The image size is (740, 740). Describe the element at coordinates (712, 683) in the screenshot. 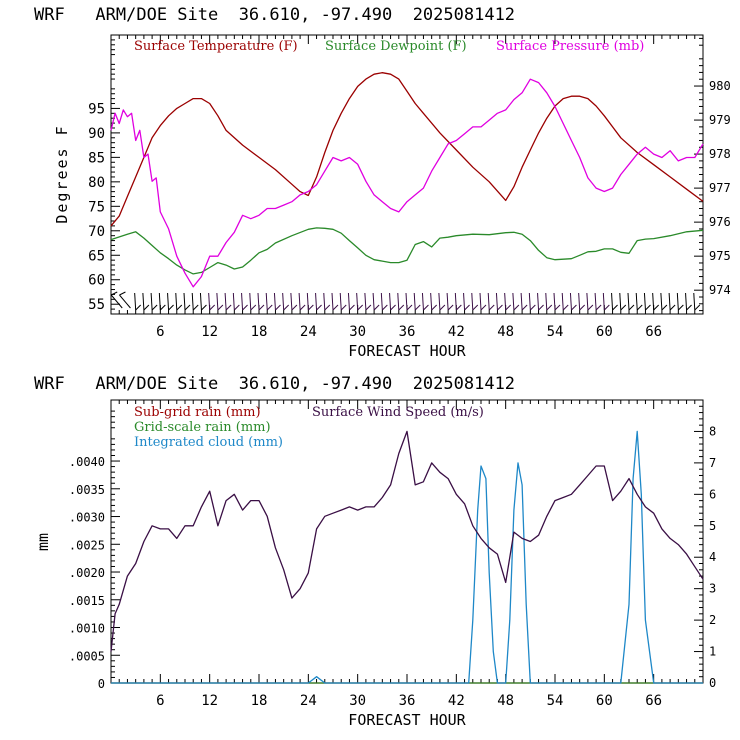

I see `y2-tick-label: 0` at that location.